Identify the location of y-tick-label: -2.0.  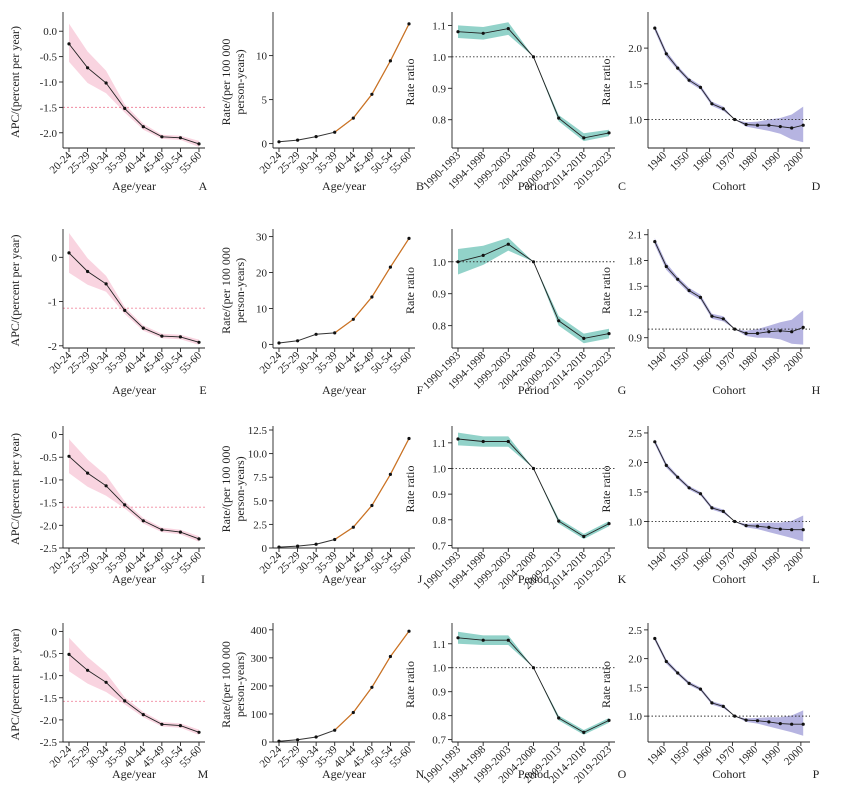
(49, 721).